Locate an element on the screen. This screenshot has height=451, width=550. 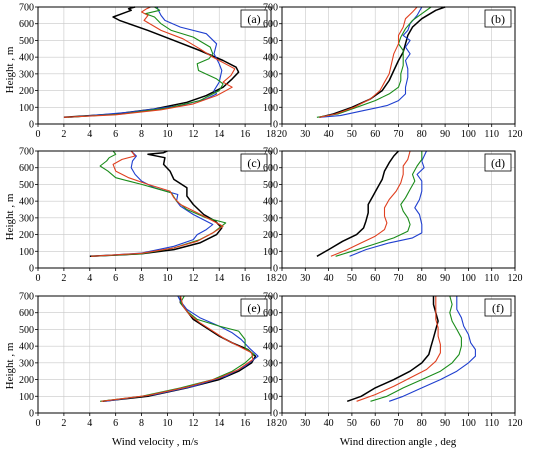
panel-tag-label: (e) is located at coordinates (253, 308).